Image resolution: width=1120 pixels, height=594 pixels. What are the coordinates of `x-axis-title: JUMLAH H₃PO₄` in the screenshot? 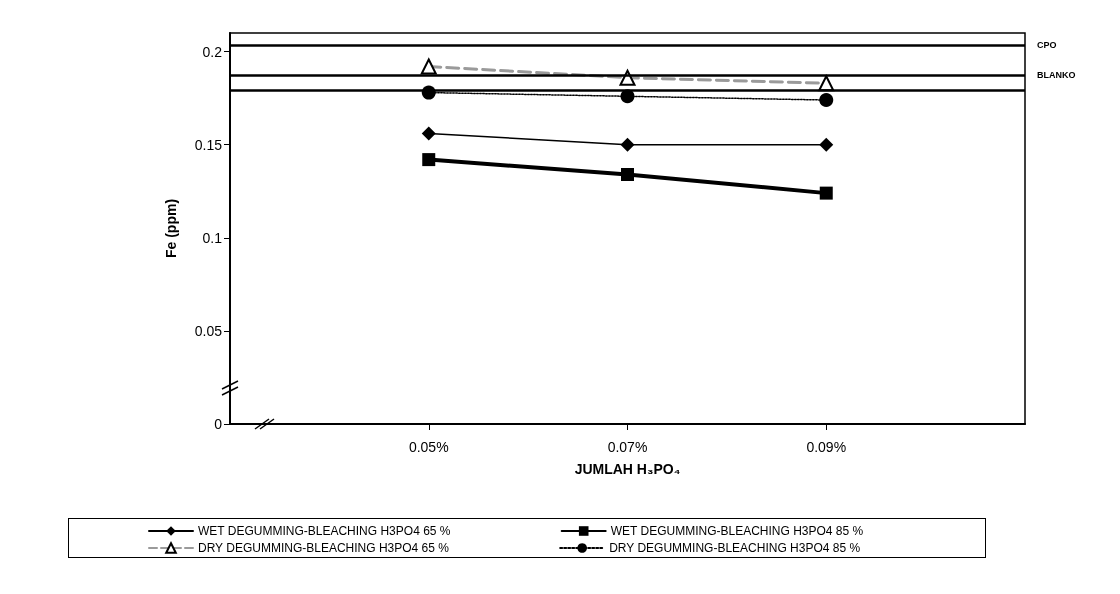 It's located at (627, 469).